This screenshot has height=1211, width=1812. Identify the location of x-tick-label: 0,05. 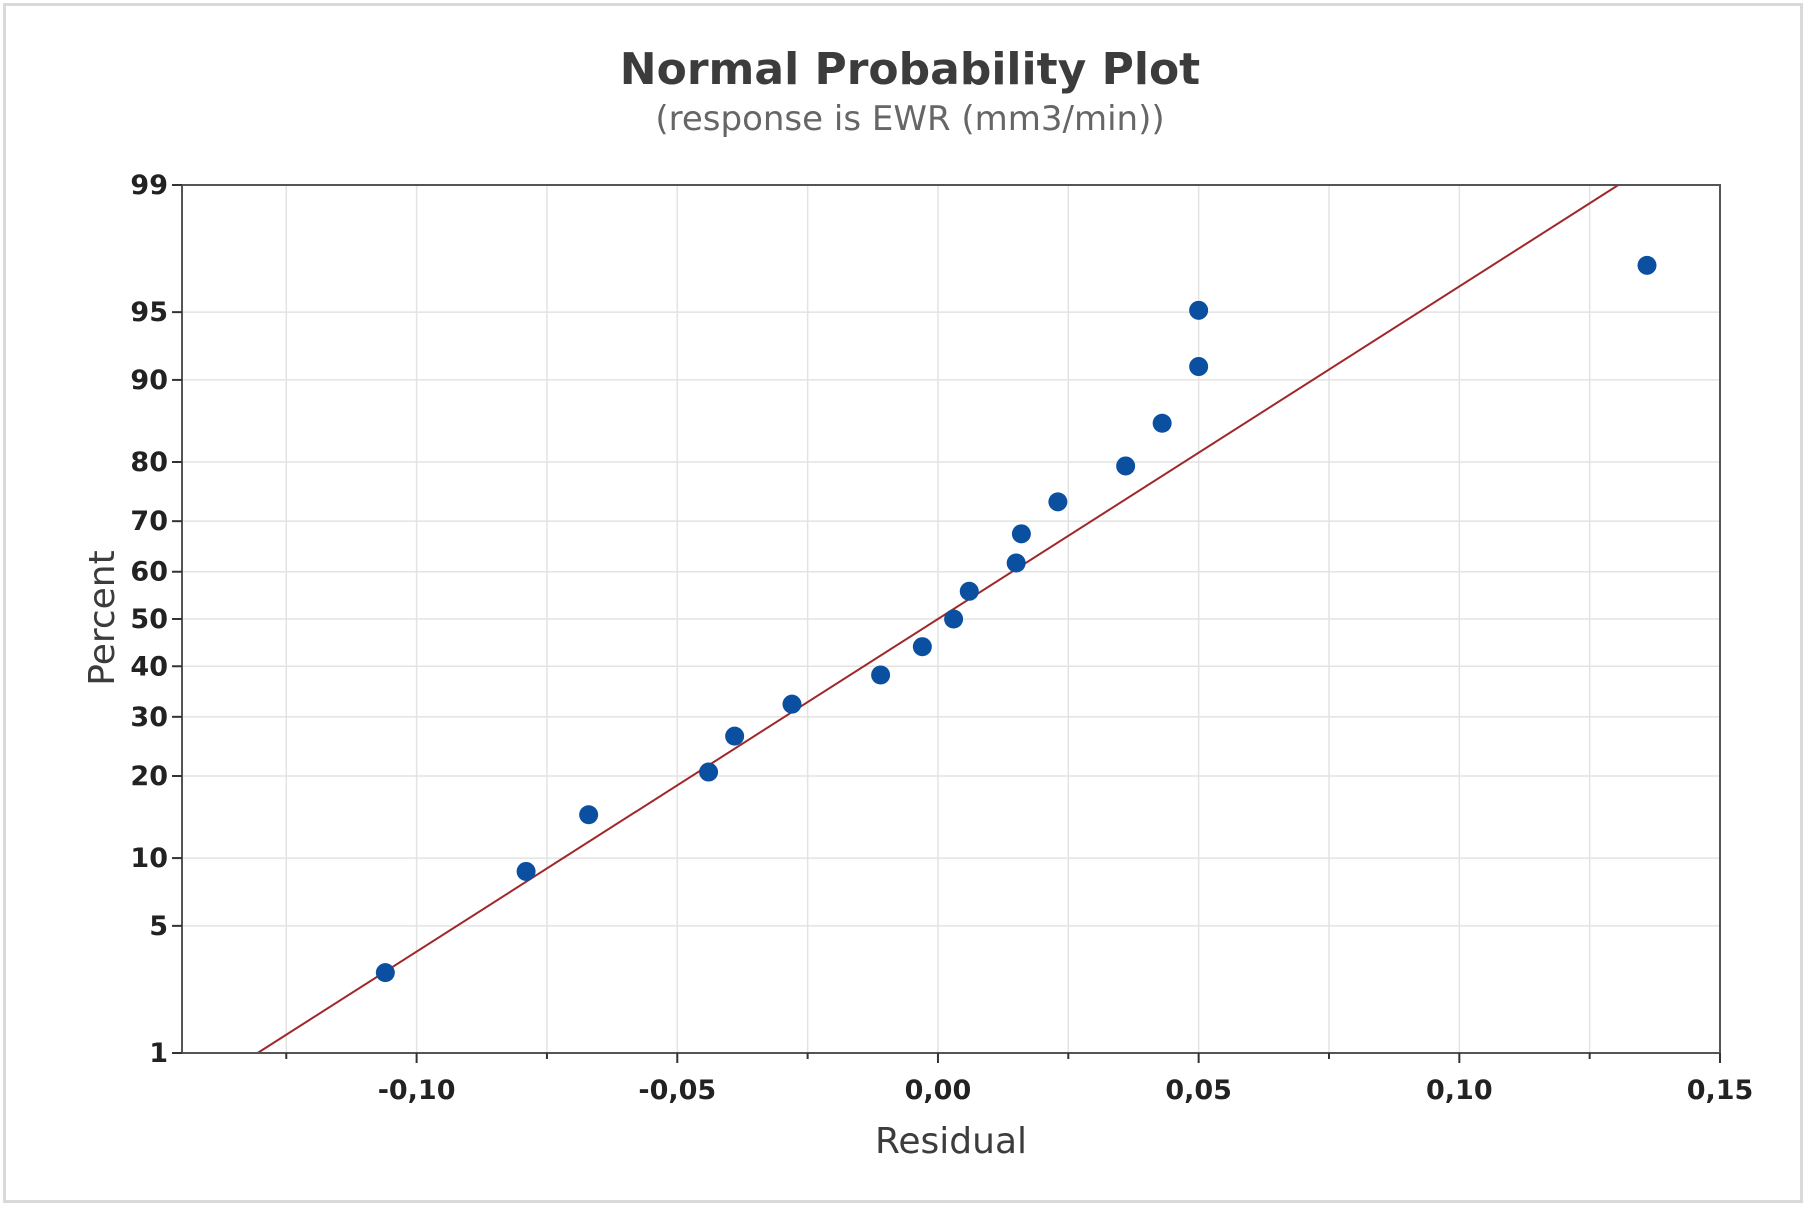
(1198, 1090).